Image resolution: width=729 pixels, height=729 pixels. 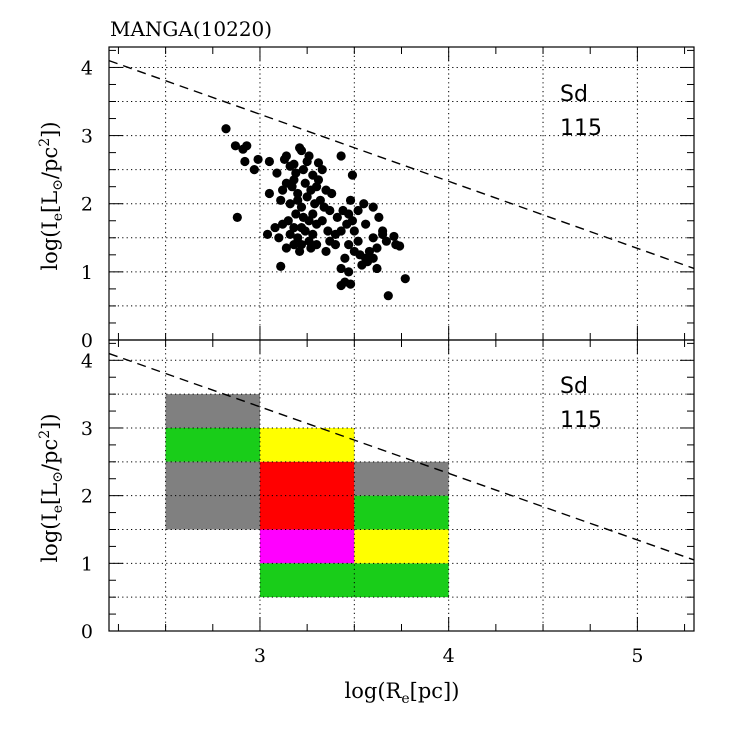 I want to click on y-axis-label-bottom: log(Ie[L⊙/pc2]), so click(x=51, y=487).